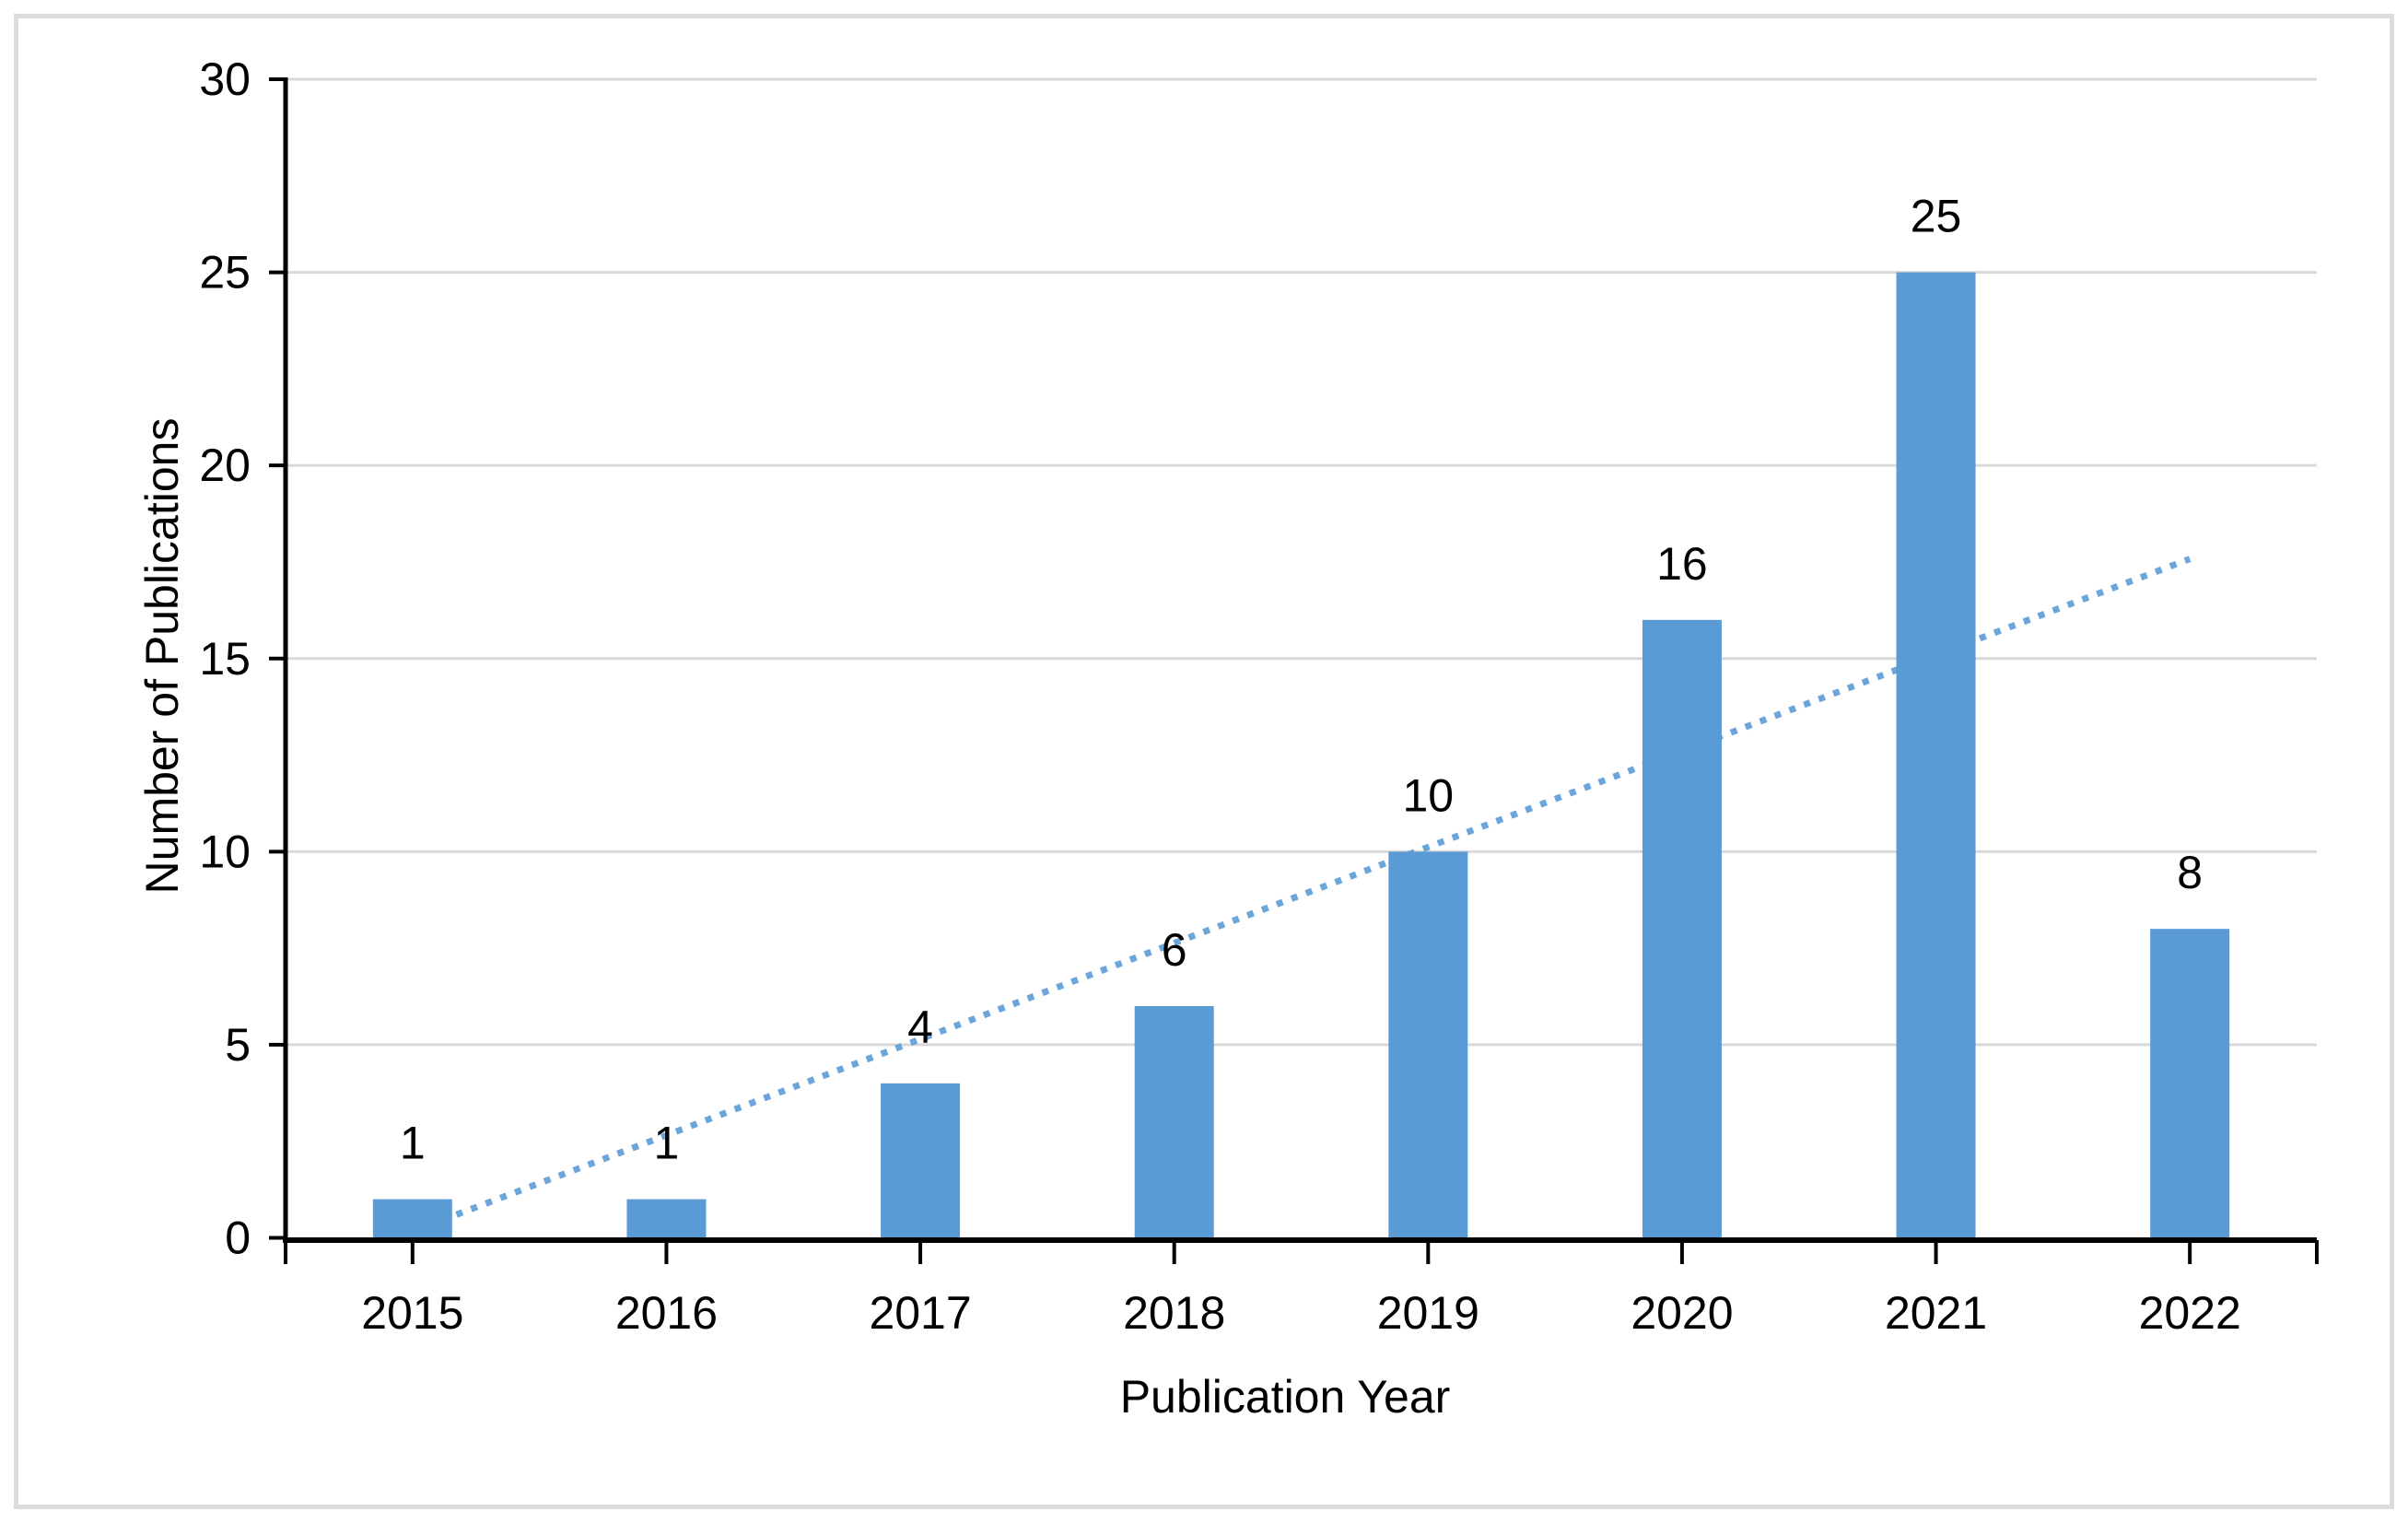  Describe the element at coordinates (238, 1045) in the screenshot. I see `y-tick-label-5: 5` at that location.